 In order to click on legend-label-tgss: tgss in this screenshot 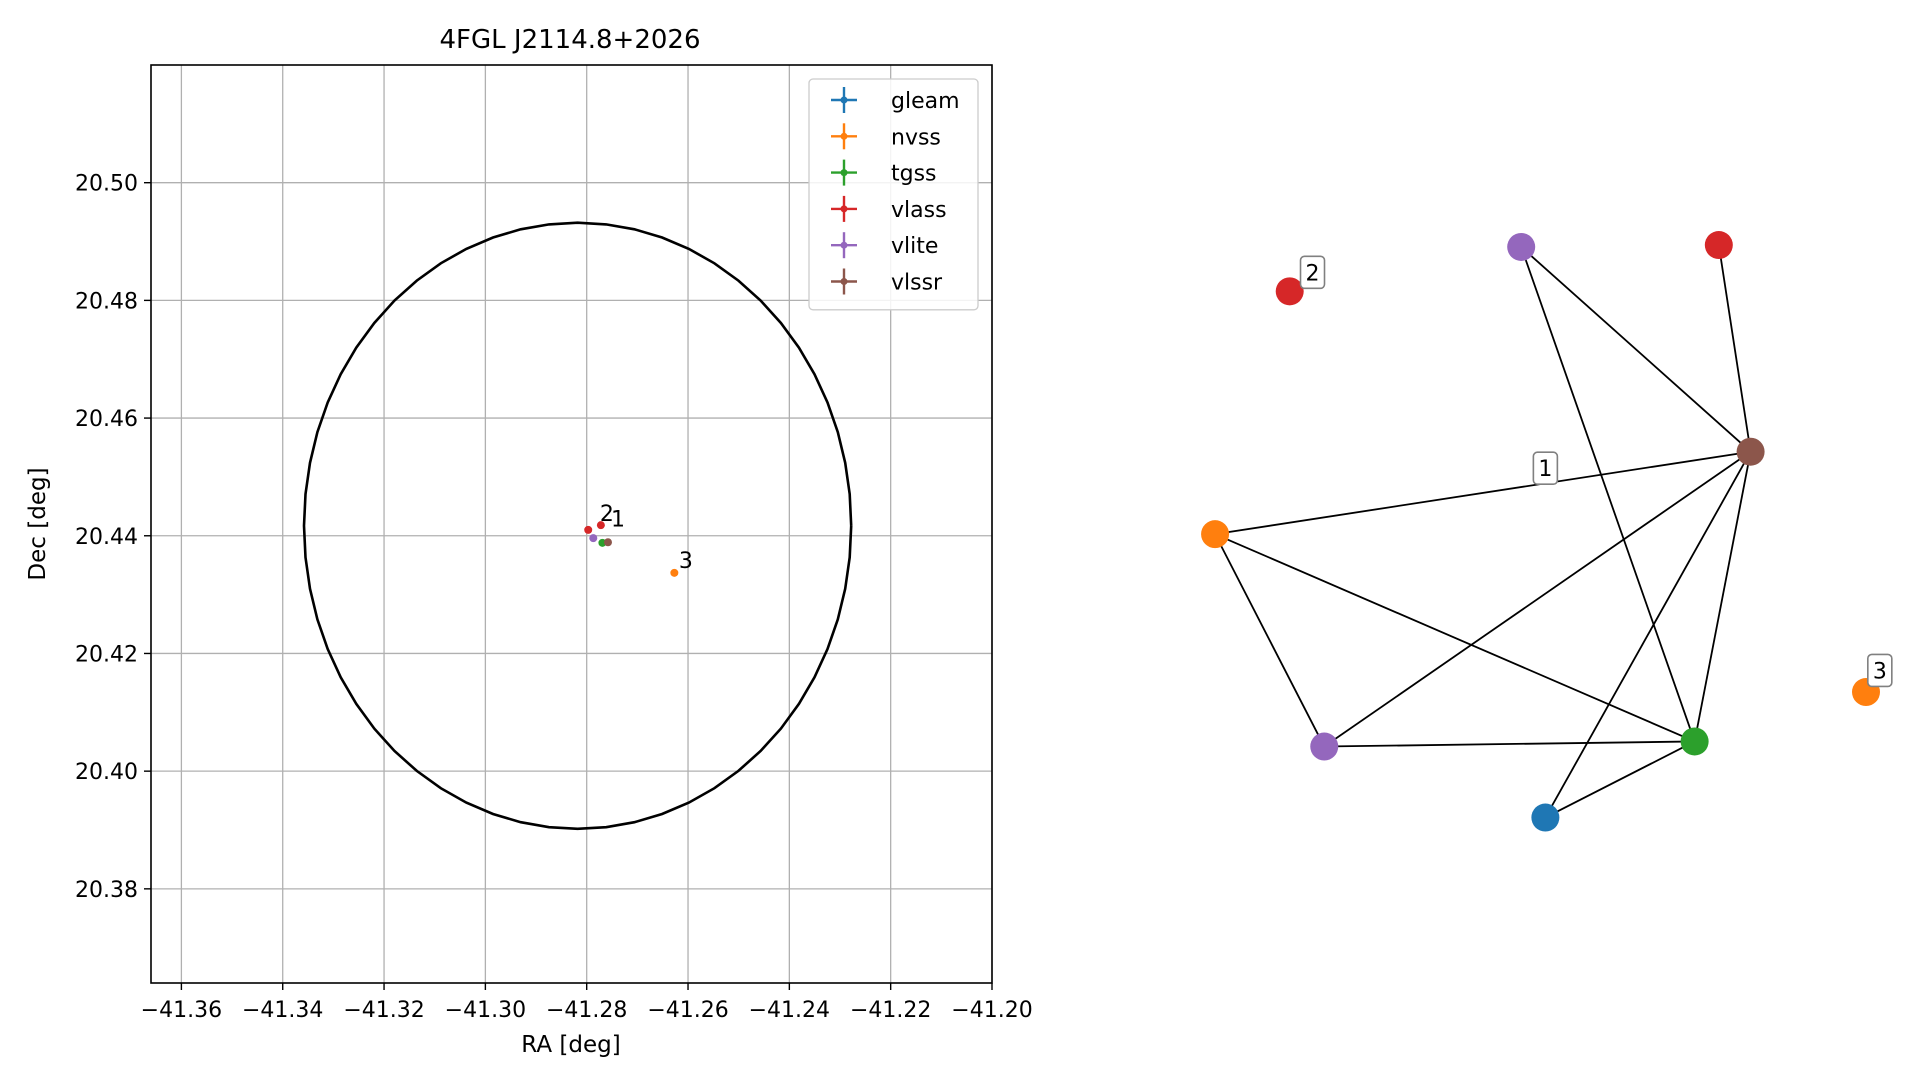, I will do `click(914, 174)`.